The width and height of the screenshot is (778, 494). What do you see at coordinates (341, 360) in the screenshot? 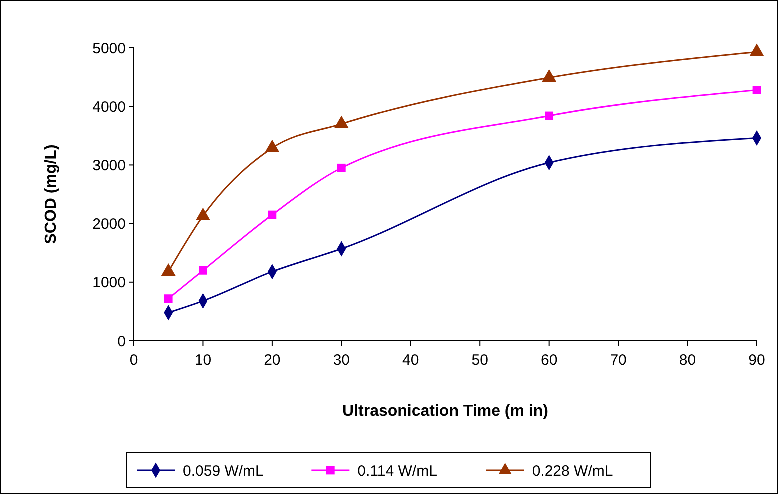
I see `x-tick-label: 30` at bounding box center [341, 360].